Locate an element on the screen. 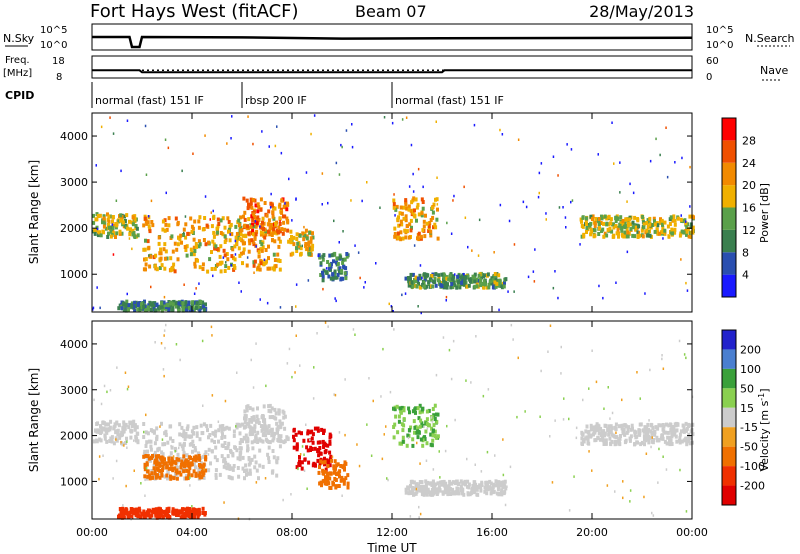 The width and height of the screenshot is (800, 554). frequency-panel: Freq. [MHz] 18 8 60 0 Nave is located at coordinates (395, 69).